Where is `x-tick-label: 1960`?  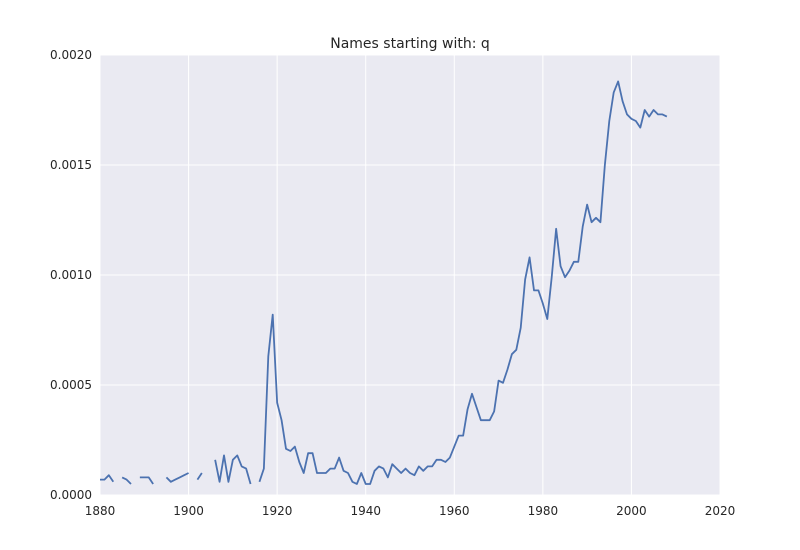 x-tick-label: 1960 is located at coordinates (454, 511).